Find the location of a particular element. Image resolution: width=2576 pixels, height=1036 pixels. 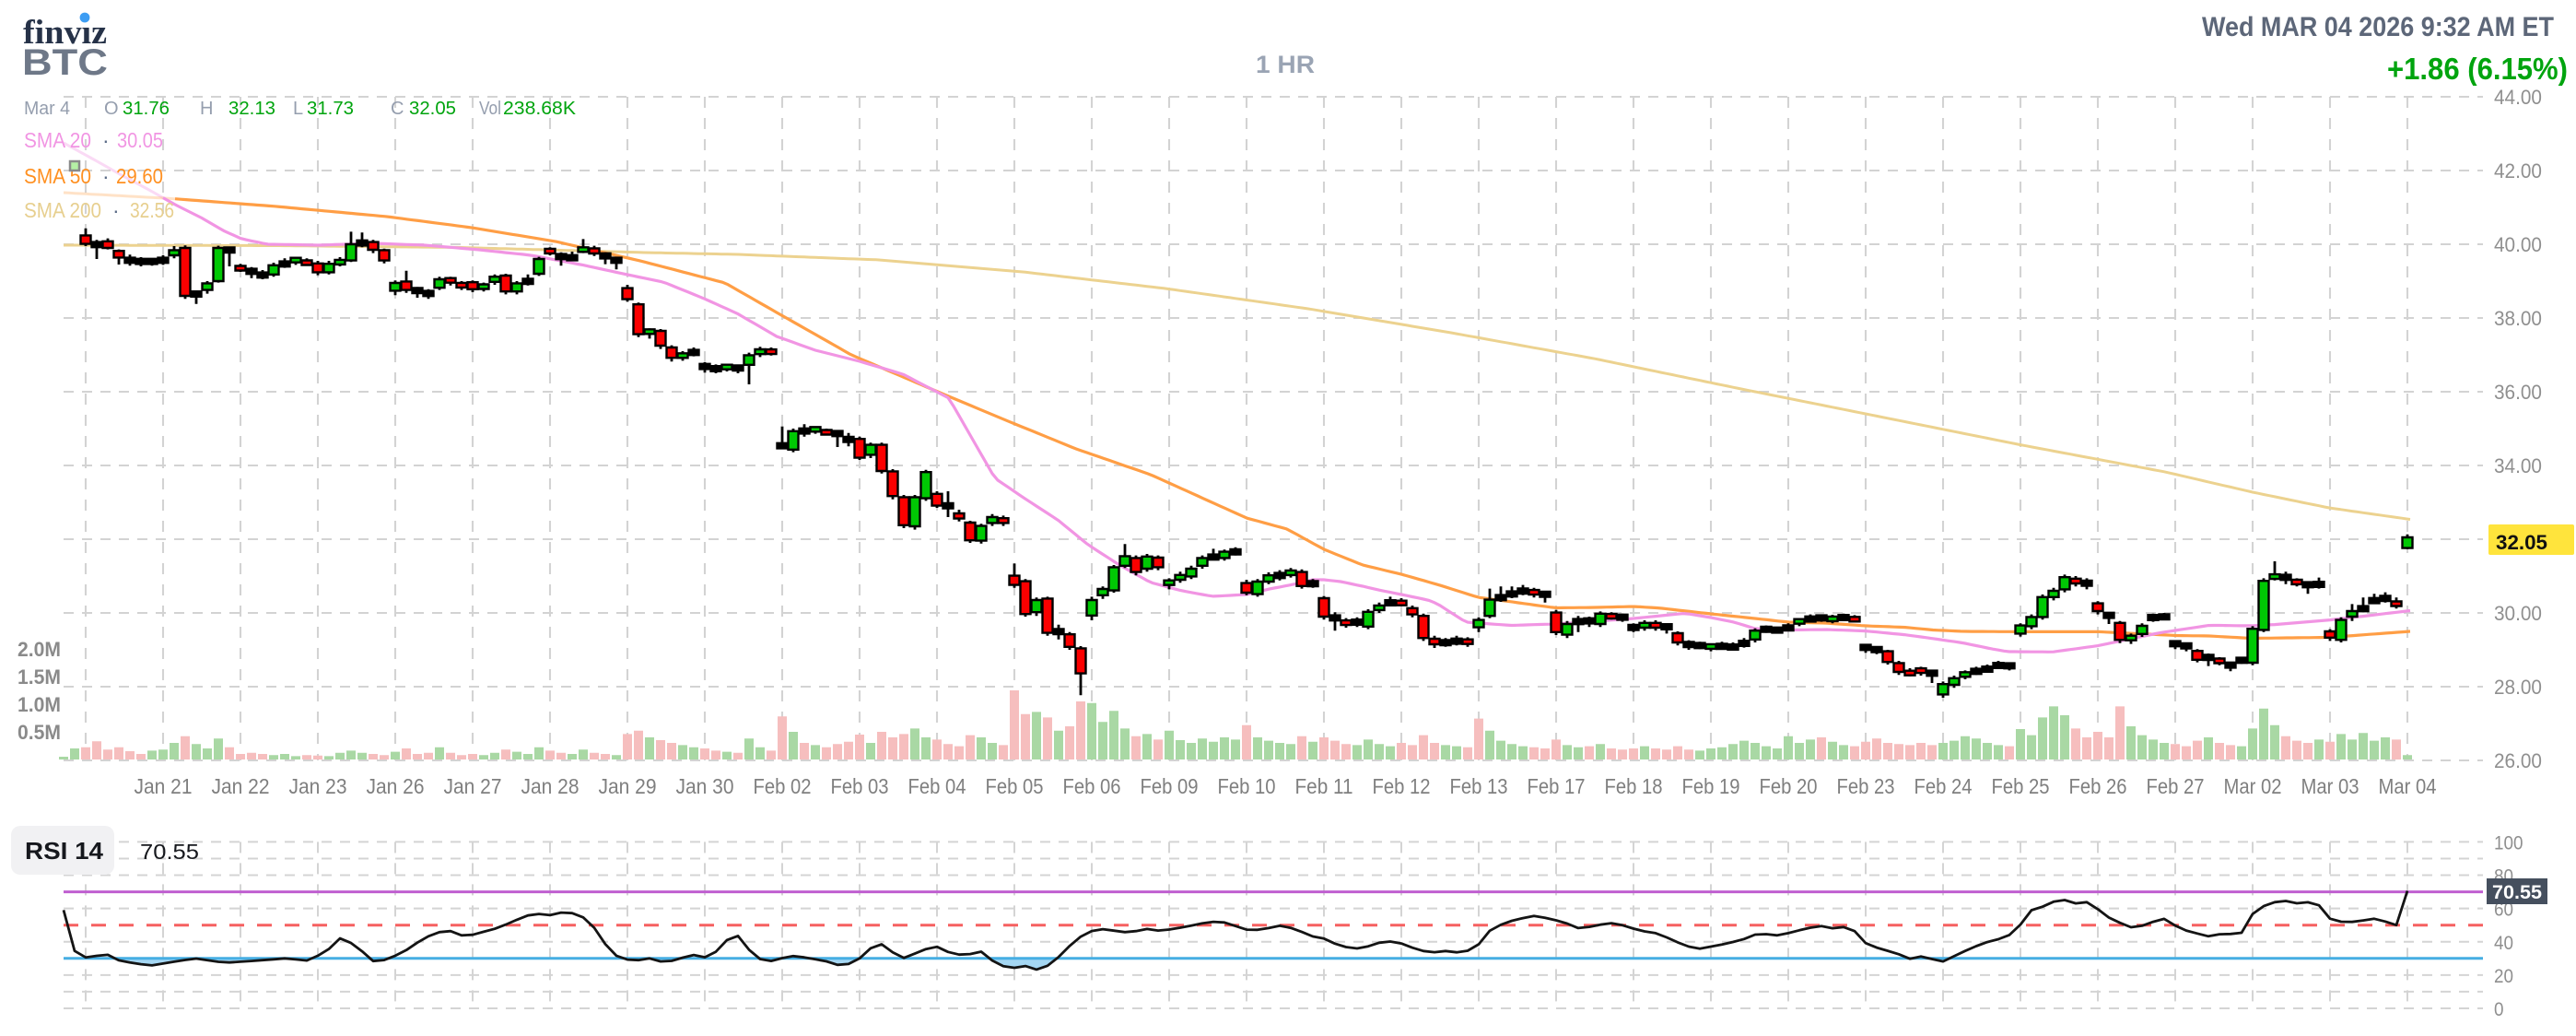

svg-text: 38.00 is located at coordinates (2518, 318).